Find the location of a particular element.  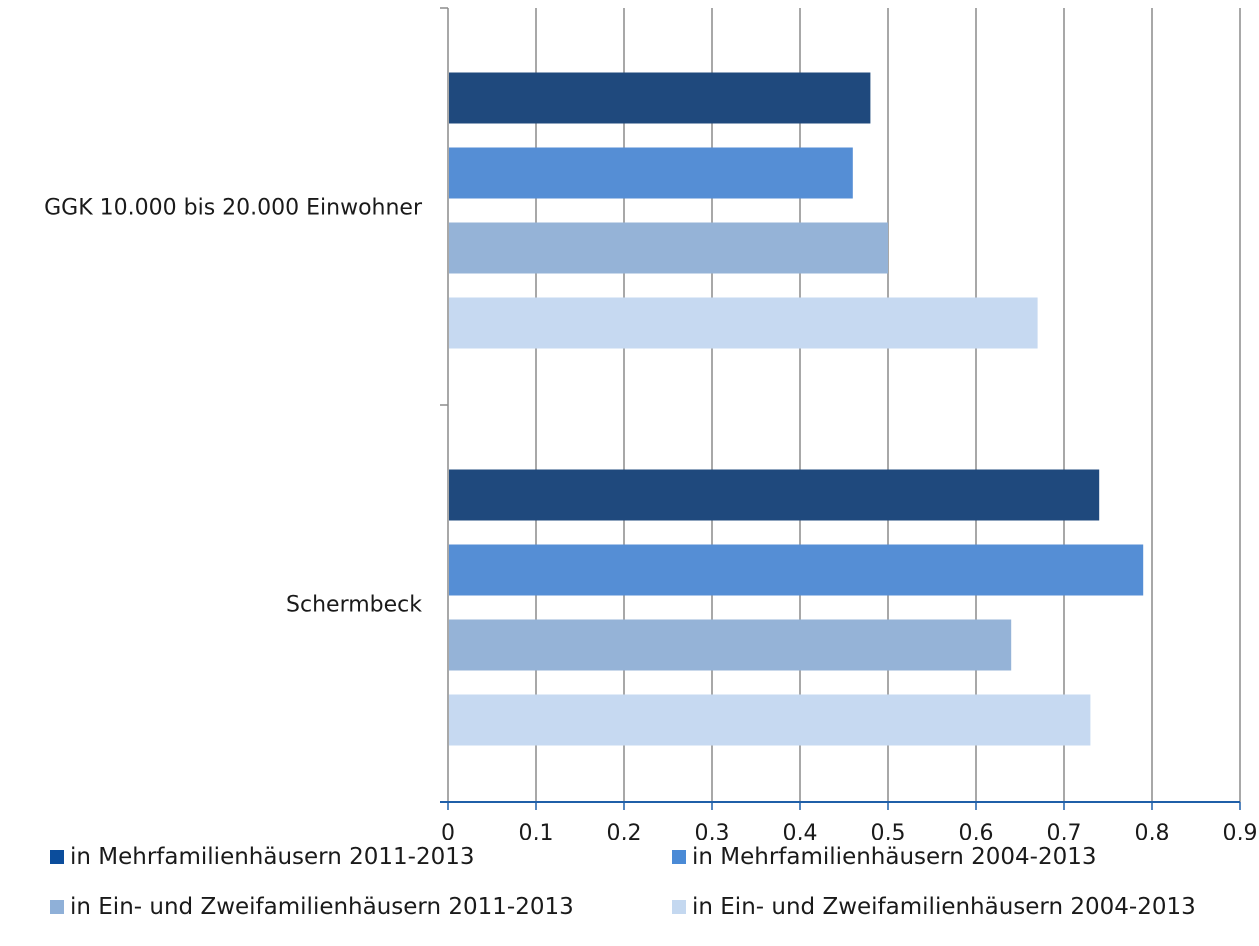

x-tick-label: 0,1 is located at coordinates (536, 830).